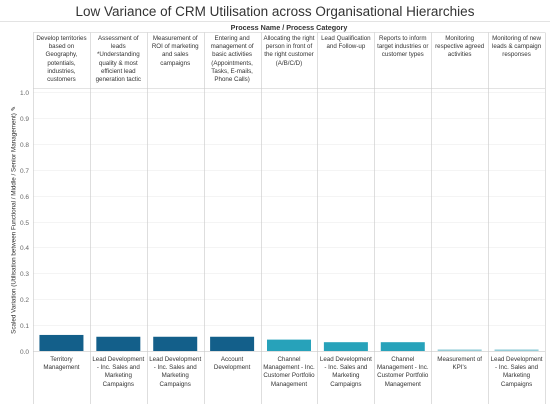 The height and width of the screenshot is (411, 550). What do you see at coordinates (24, 274) in the screenshot?
I see `y-tick-label: 0.3` at bounding box center [24, 274].